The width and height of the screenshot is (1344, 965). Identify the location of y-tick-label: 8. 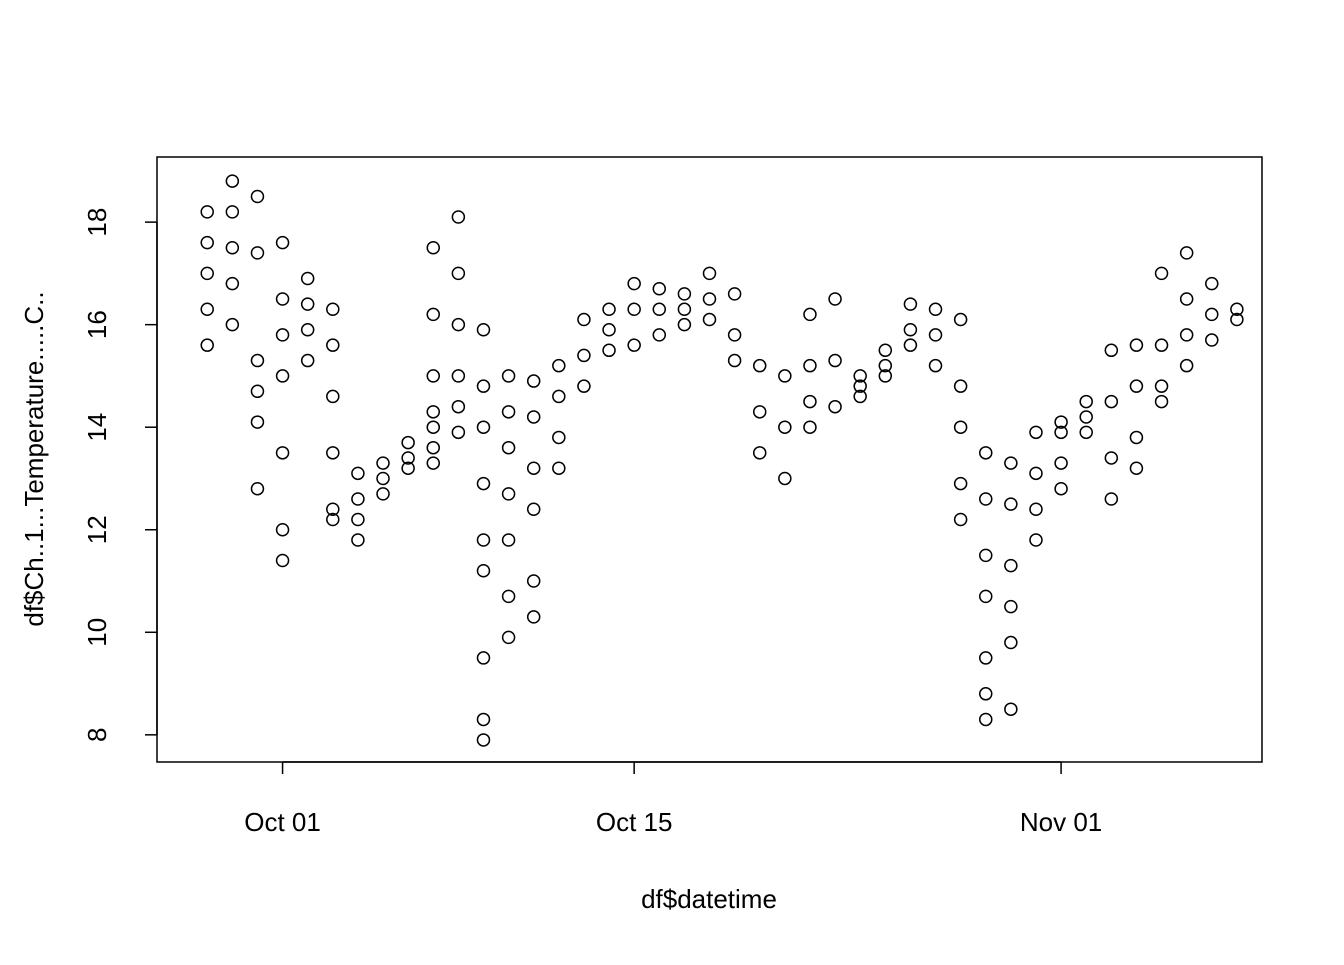
(97, 735).